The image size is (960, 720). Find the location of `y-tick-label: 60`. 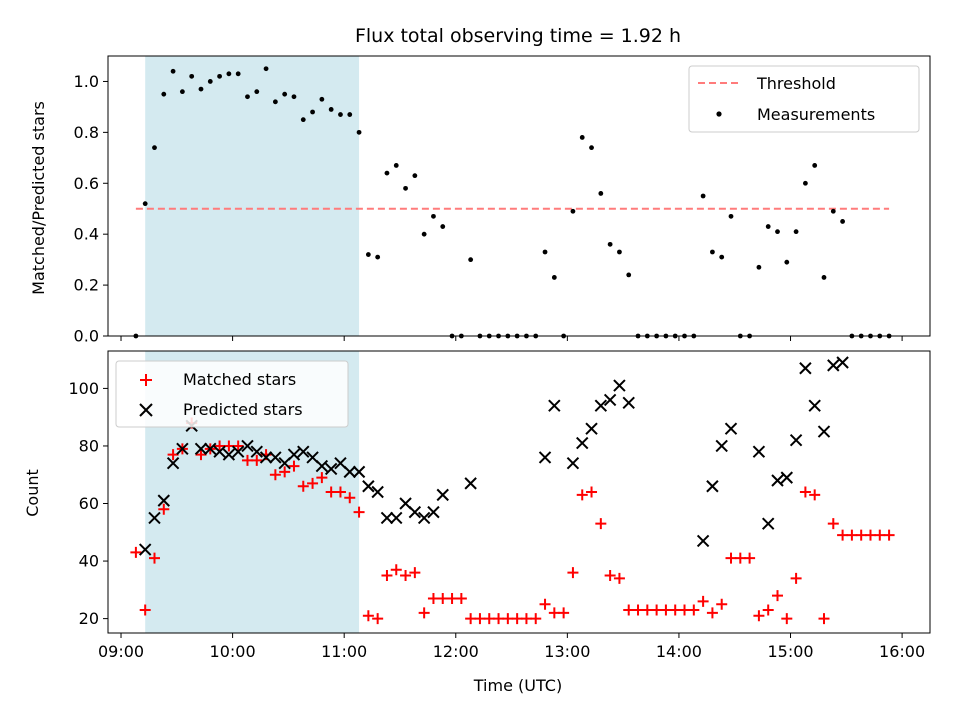

y-tick-label: 60 is located at coordinates (89, 503).